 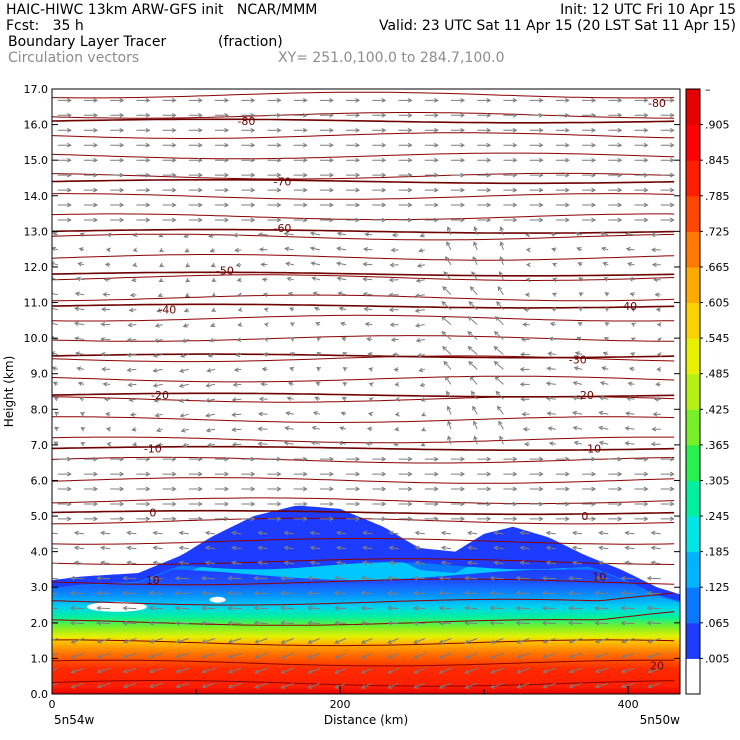 I want to click on fcst-line: Fcst: 35 h, so click(x=45, y=26).